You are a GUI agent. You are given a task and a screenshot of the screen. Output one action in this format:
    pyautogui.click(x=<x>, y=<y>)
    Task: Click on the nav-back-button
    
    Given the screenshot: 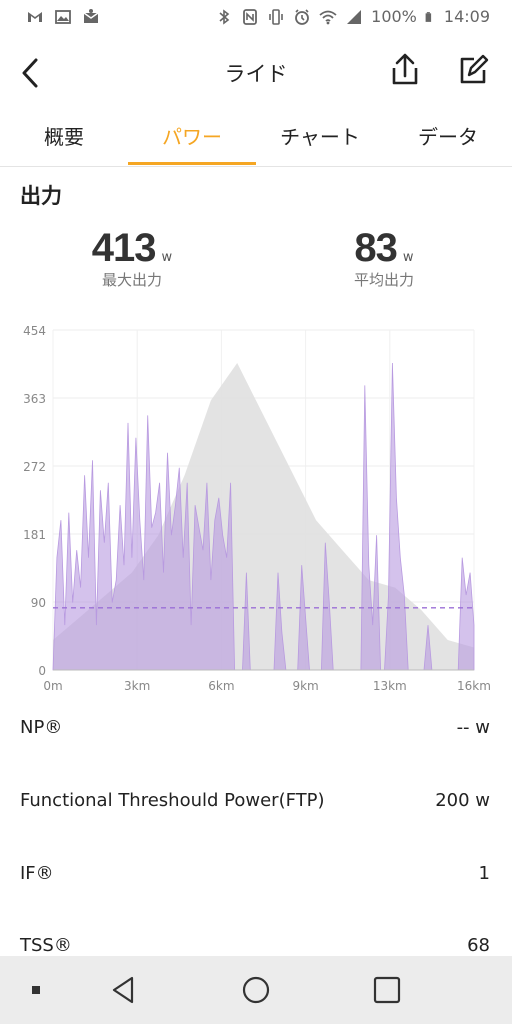 What is the action you would take?
    pyautogui.click(x=124, y=990)
    